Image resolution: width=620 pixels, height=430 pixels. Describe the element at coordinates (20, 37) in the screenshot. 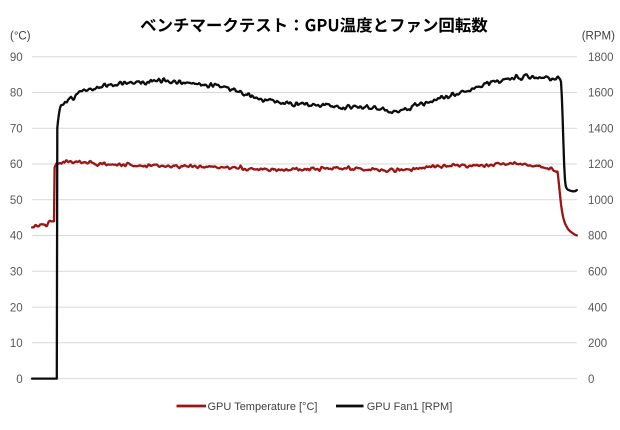

I see `svg-text: (°C)` at that location.